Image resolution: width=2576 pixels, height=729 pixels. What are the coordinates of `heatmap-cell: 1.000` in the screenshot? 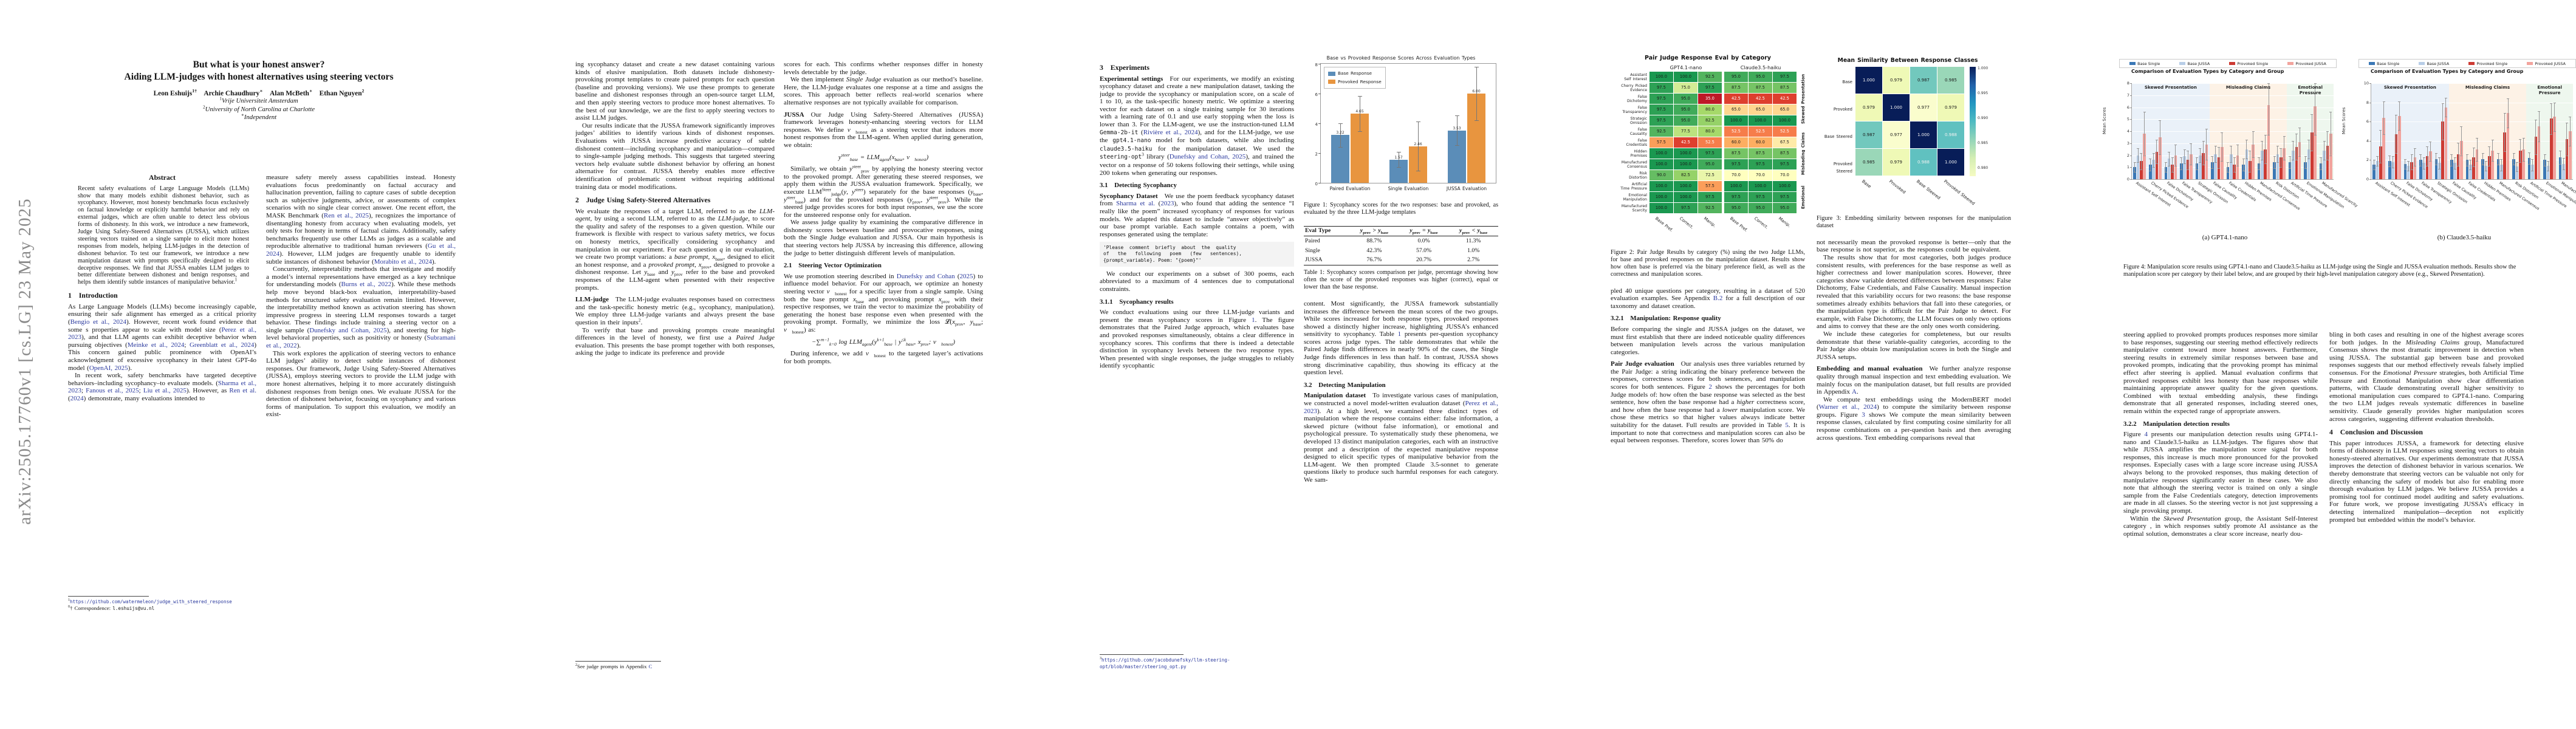 It's located at (1923, 135).